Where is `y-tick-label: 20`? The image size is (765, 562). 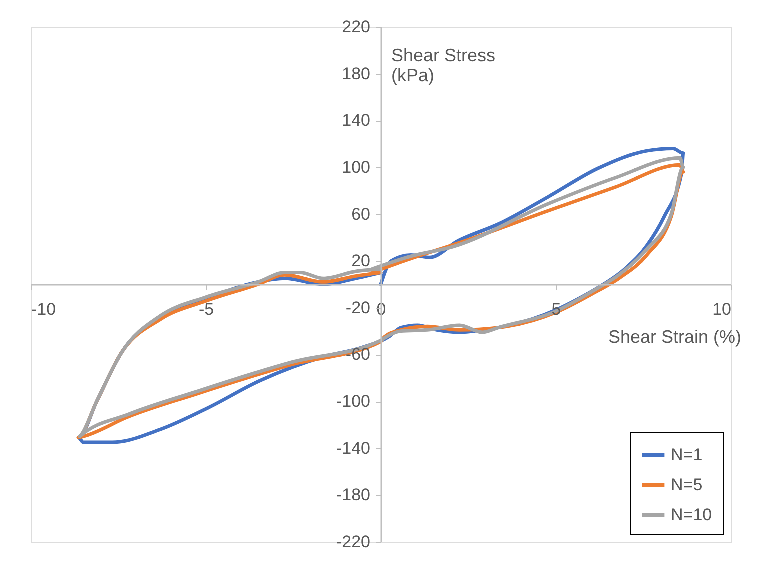
y-tick-label: 20 is located at coordinates (361, 261).